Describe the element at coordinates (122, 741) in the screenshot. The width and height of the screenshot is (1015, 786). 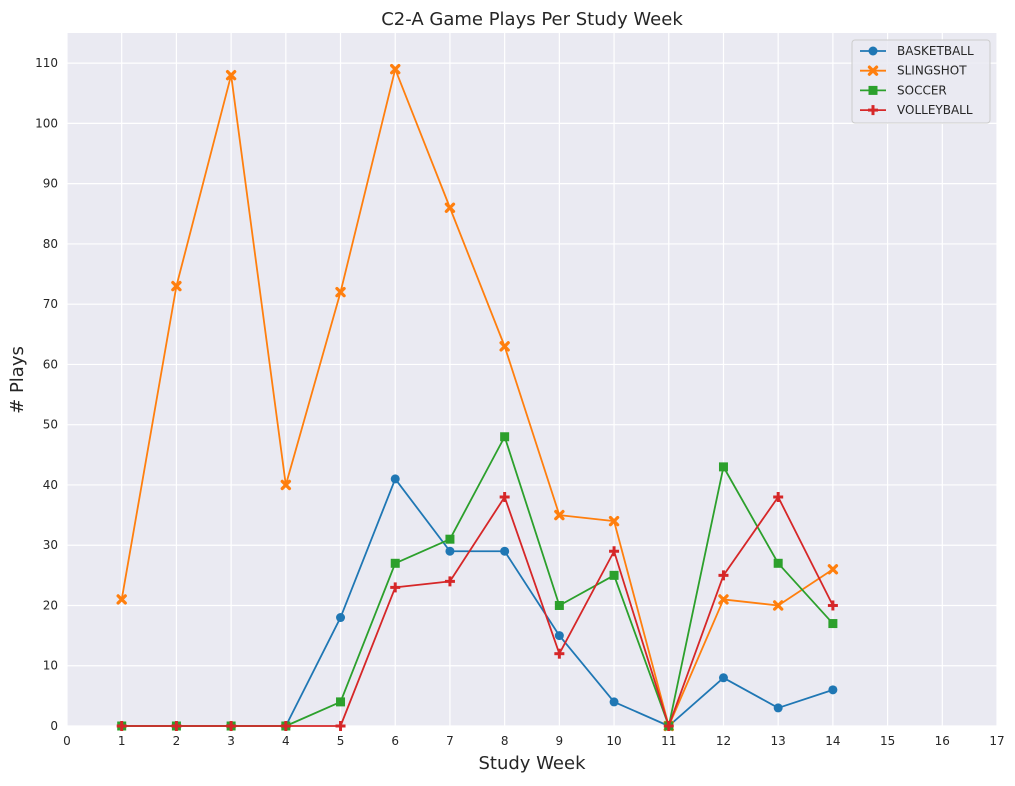
I see `x-tick-label: 1` at that location.